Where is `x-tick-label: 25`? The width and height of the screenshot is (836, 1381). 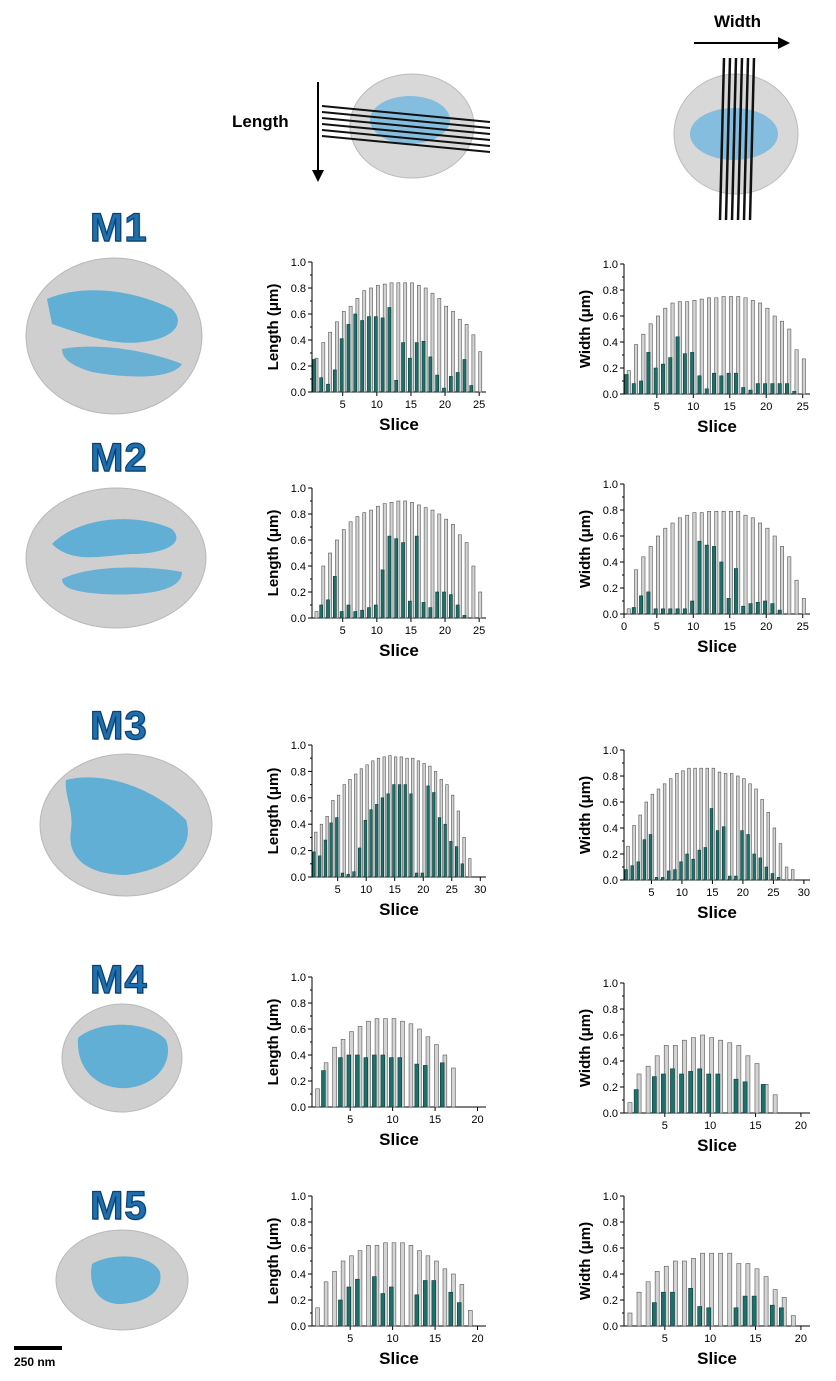 x-tick-label: 25 is located at coordinates (479, 405).